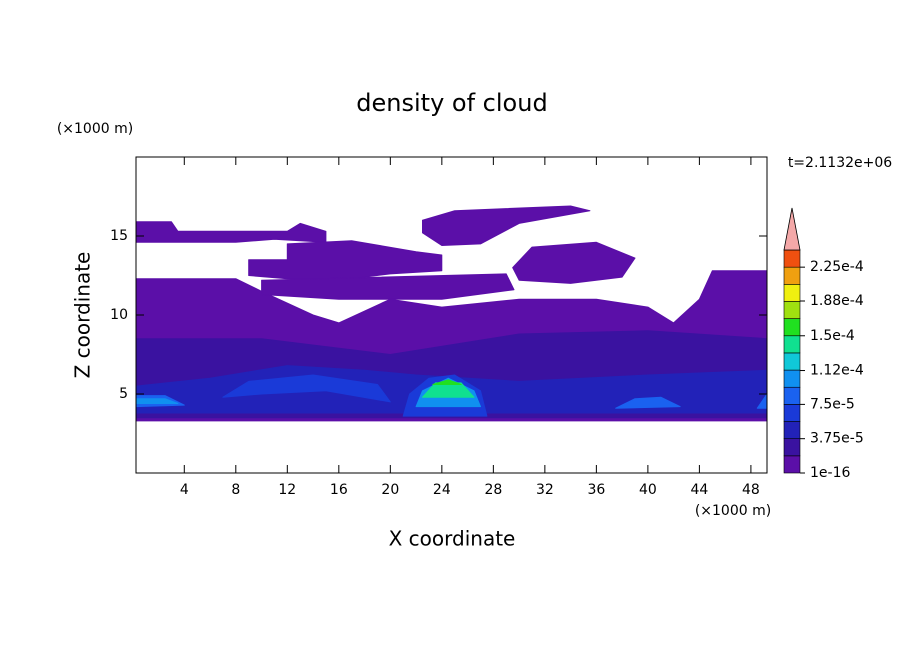 This screenshot has height=654, width=904. I want to click on x-tick-label: 12, so click(287, 490).